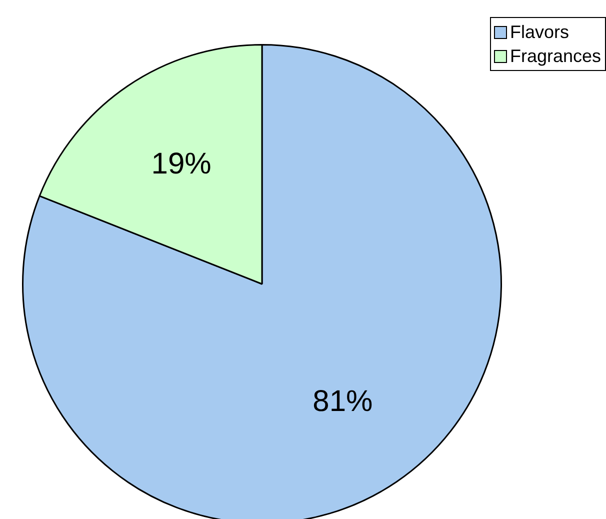 The image size is (606, 519). I want to click on legend-label: Fragrances, so click(555, 56).